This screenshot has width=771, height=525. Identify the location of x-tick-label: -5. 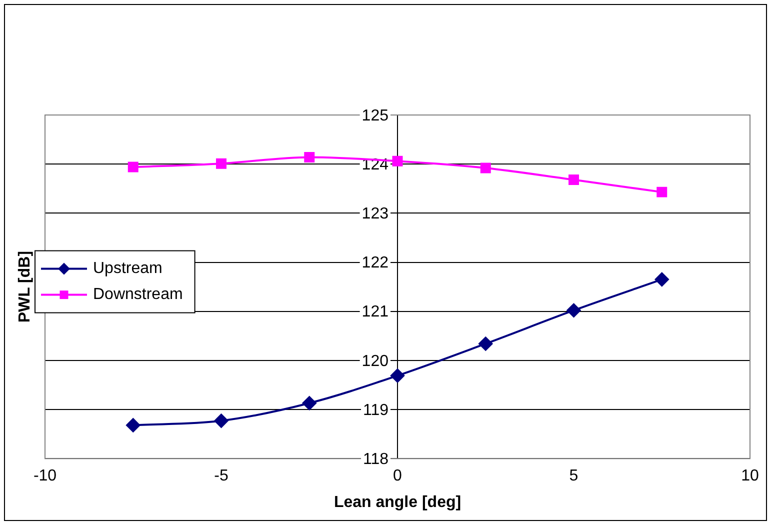
(221, 476).